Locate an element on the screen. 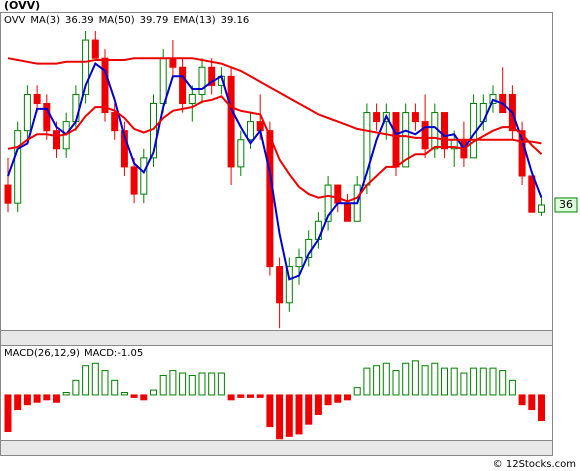 The height and width of the screenshot is (471, 580). legend-value: 36.39 is located at coordinates (79, 20).